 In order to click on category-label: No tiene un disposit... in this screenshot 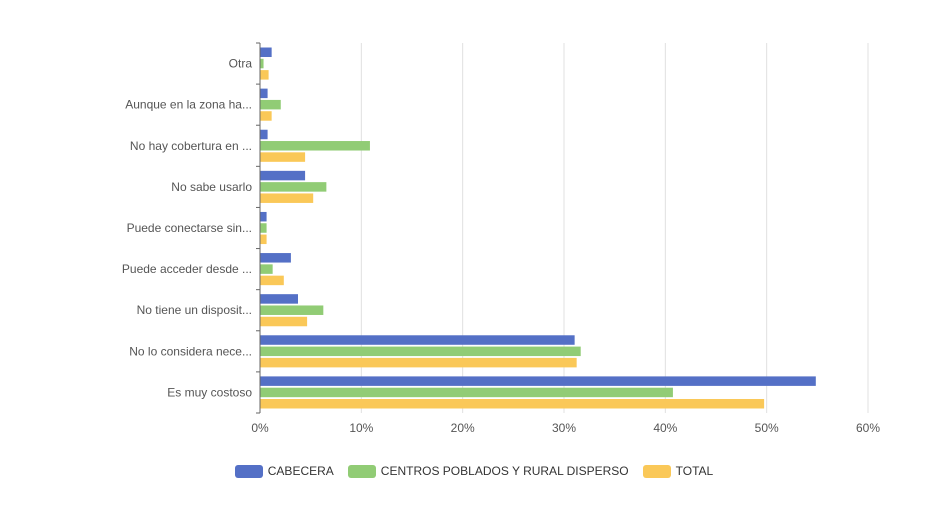, I will do `click(194, 310)`.